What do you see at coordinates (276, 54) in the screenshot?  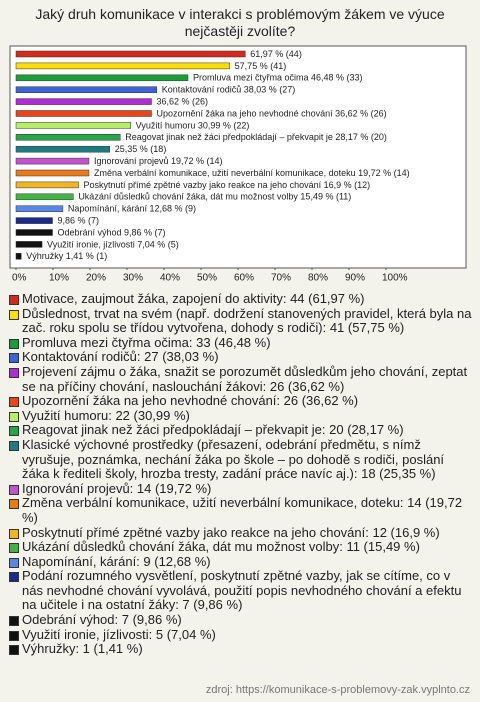 I see `value-label: 61,97 % (44)` at bounding box center [276, 54].